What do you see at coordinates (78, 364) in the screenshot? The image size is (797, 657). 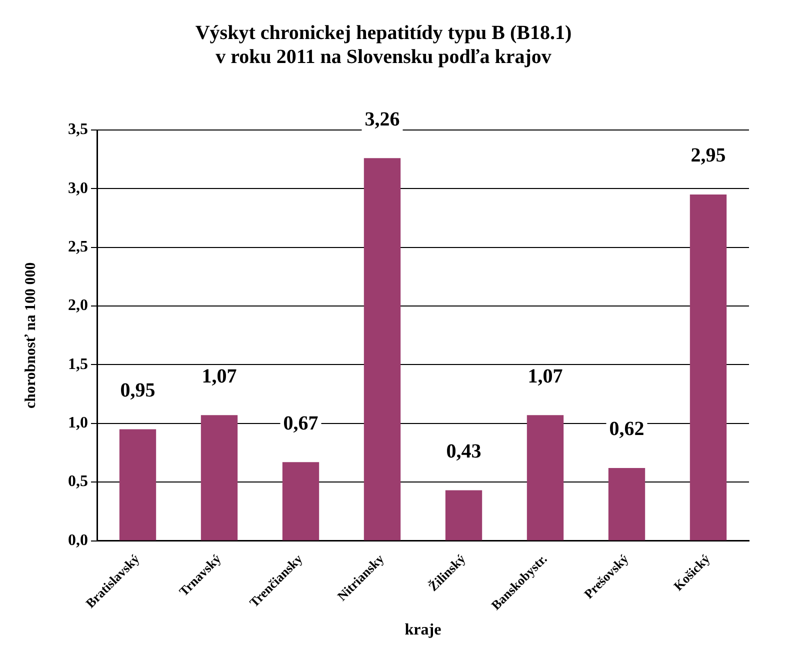 I see `y-tick-label: 1,5` at bounding box center [78, 364].